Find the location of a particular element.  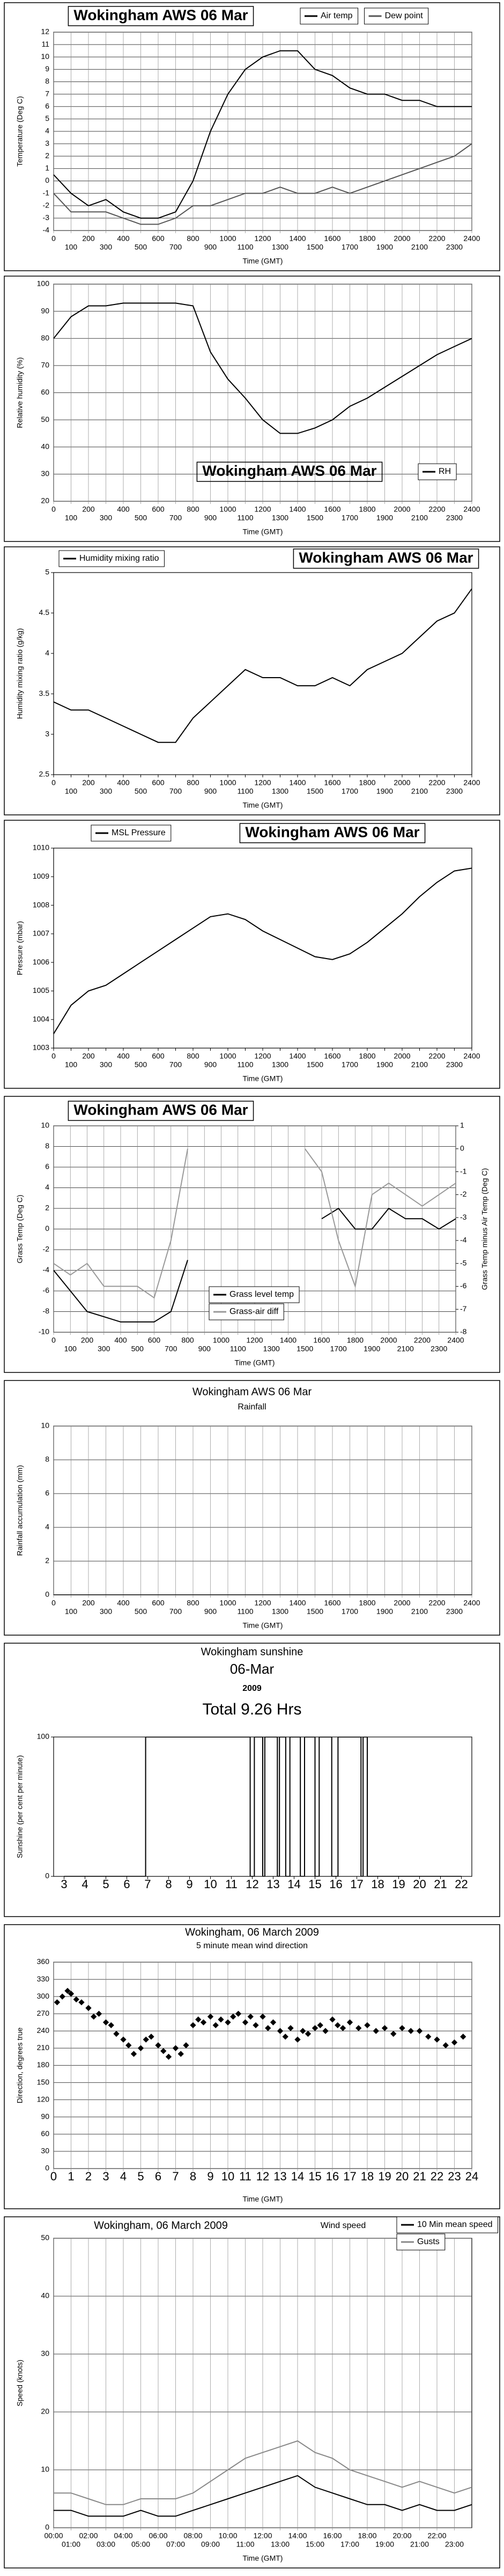

x-tick-label: 400 is located at coordinates (120, 1341).